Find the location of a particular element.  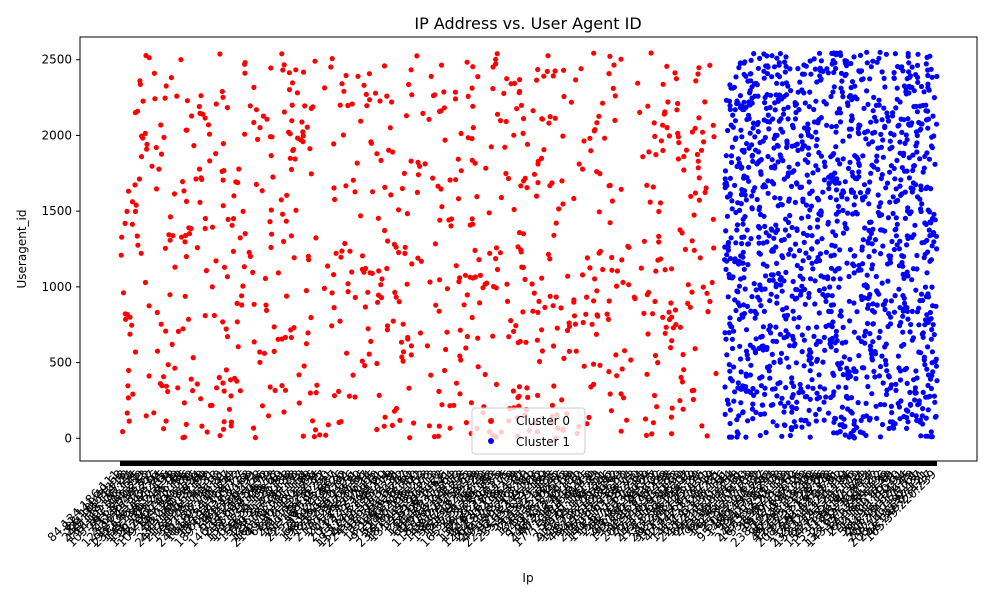

legend-label-cluster-1: Cluster 1 is located at coordinates (543, 442).